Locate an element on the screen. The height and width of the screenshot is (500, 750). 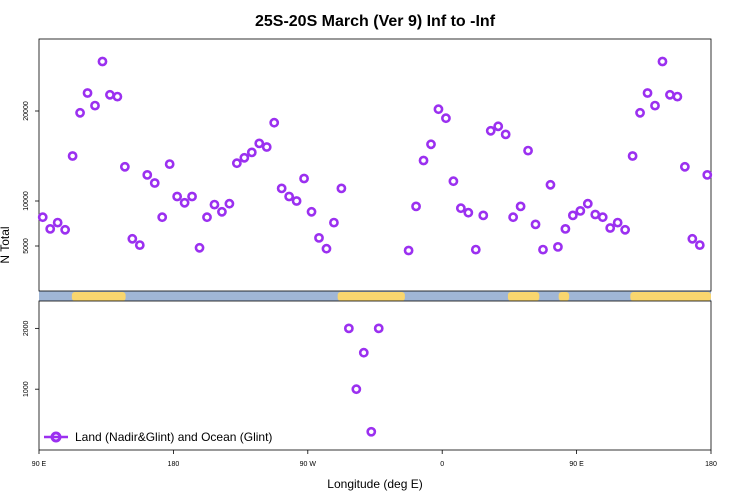
y-tick-label: 20000 is located at coordinates (26, 111).